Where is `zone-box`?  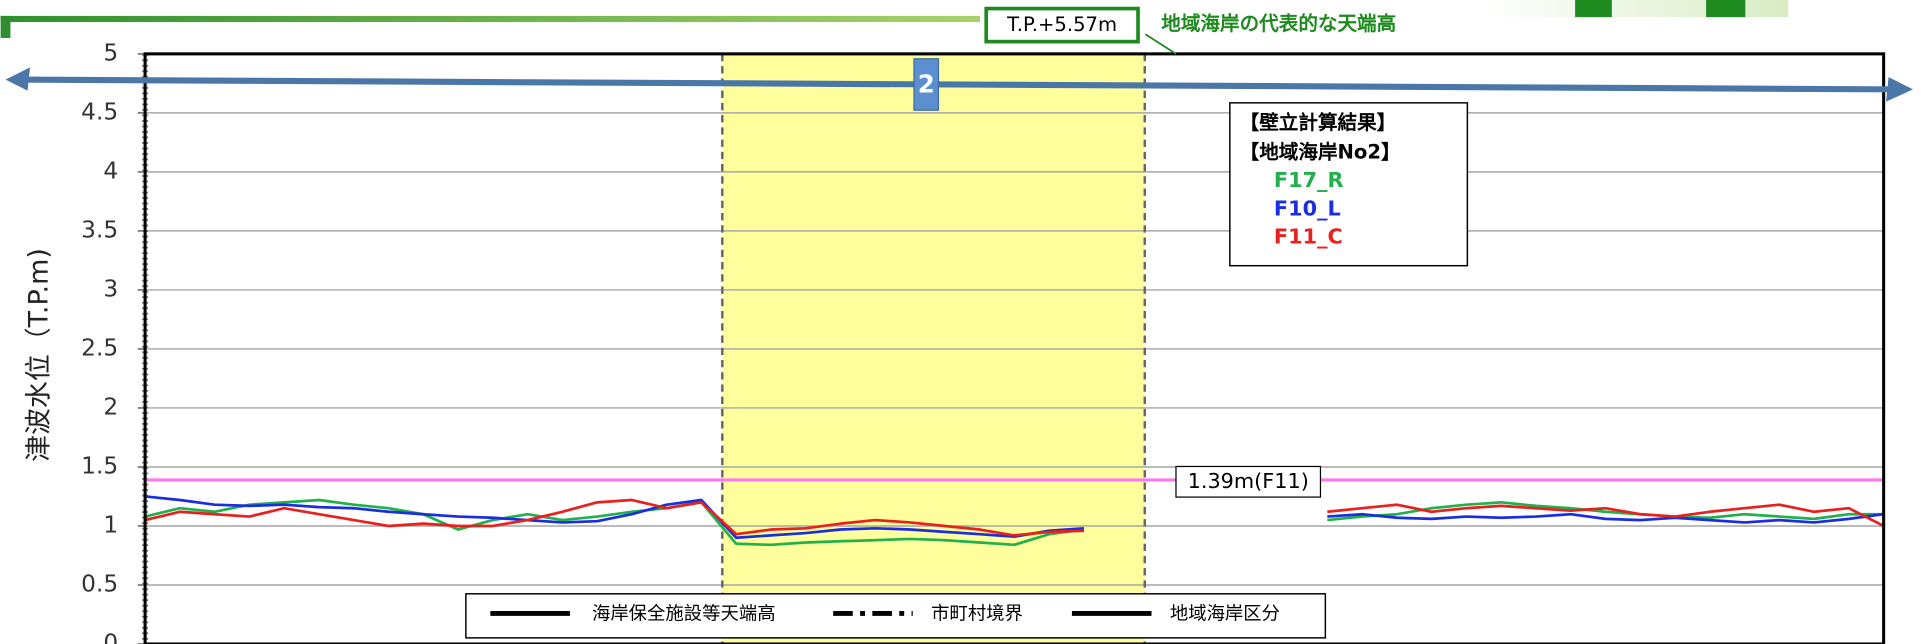
zone-box is located at coordinates (926, 84).